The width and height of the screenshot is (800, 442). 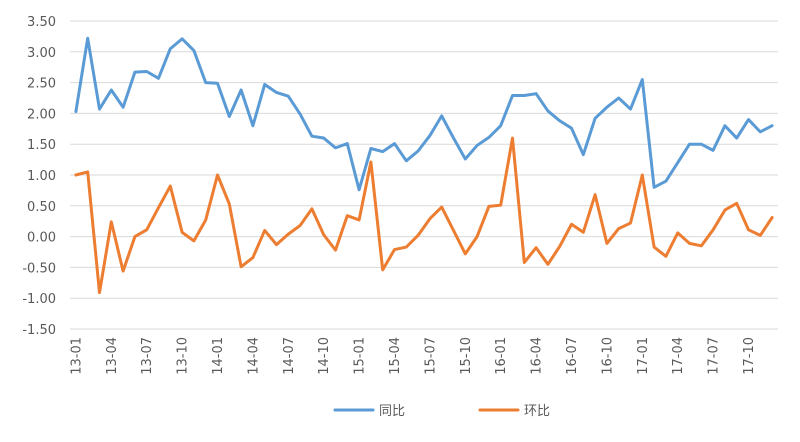 What do you see at coordinates (678, 356) in the screenshot?
I see `x-tick-label: 17-04` at bounding box center [678, 356].